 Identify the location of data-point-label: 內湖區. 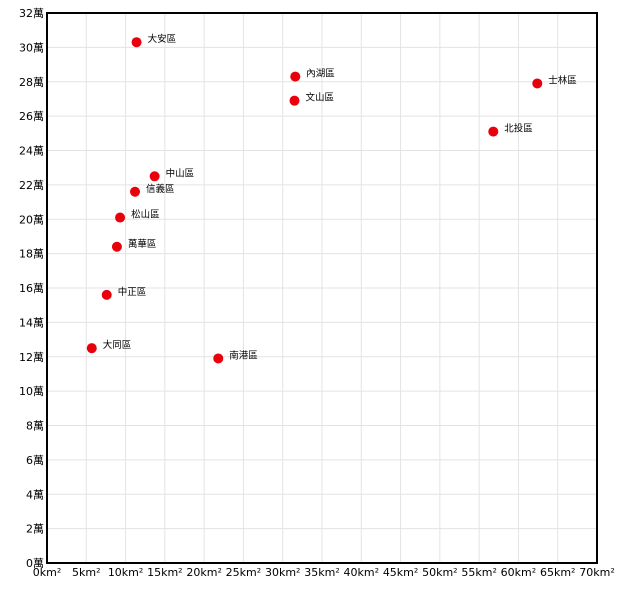
(320, 74).